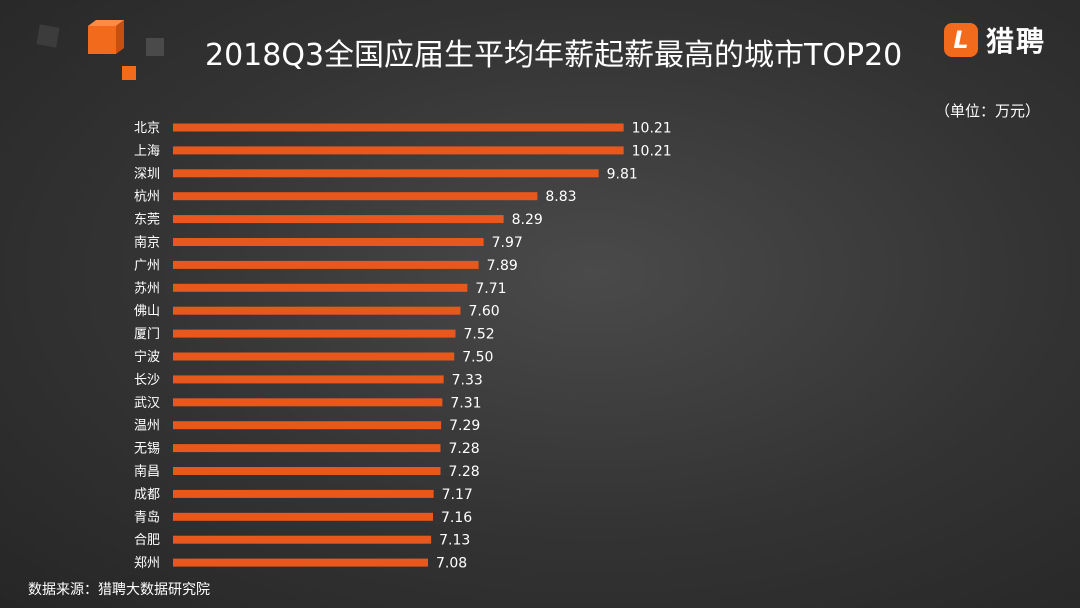 This screenshot has height=608, width=1080. I want to click on category-label: 武汉, so click(147, 403).